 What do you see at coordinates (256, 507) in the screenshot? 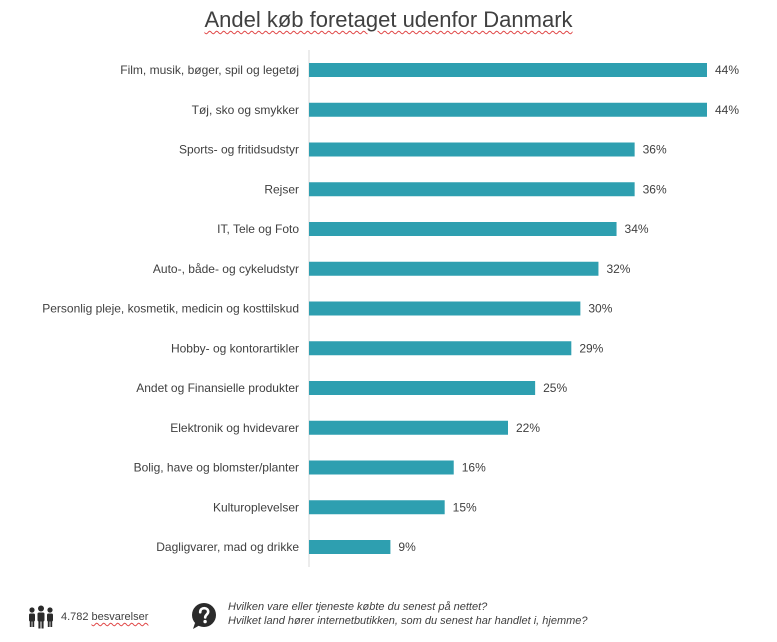
I see `category-label: Kulturoplevelser` at bounding box center [256, 507].